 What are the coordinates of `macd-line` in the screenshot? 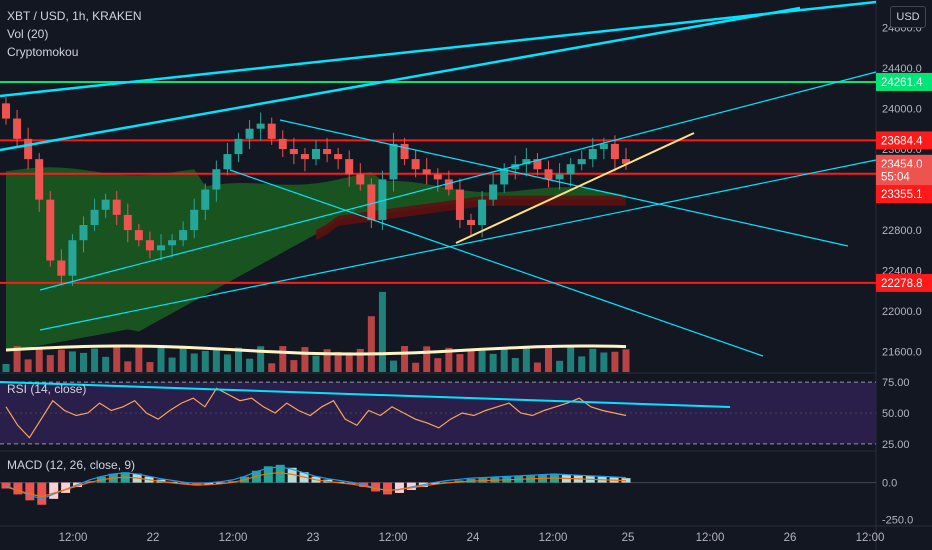 It's located at (316, 483).